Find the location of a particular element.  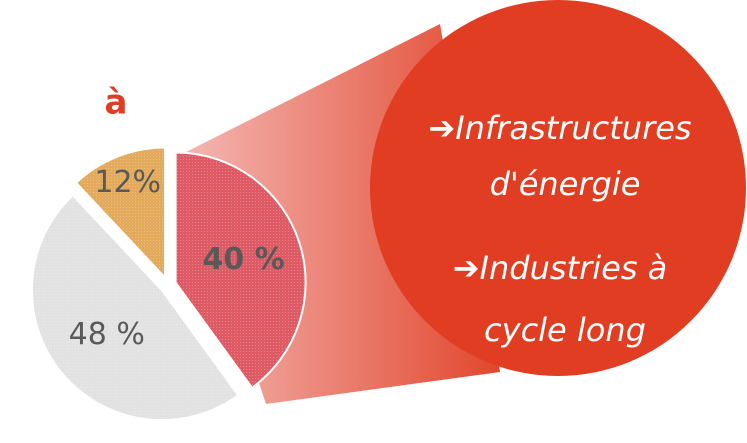

data-label: 48 % is located at coordinates (107, 334).